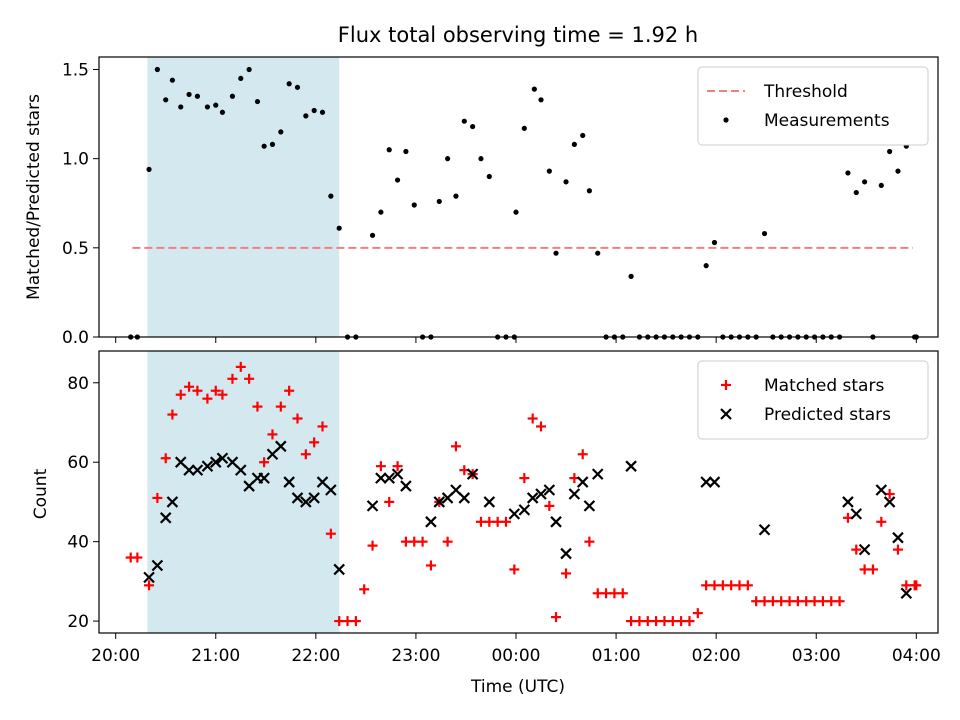  What do you see at coordinates (515, 656) in the screenshot?
I see `x-tick-label: 00:00` at bounding box center [515, 656].